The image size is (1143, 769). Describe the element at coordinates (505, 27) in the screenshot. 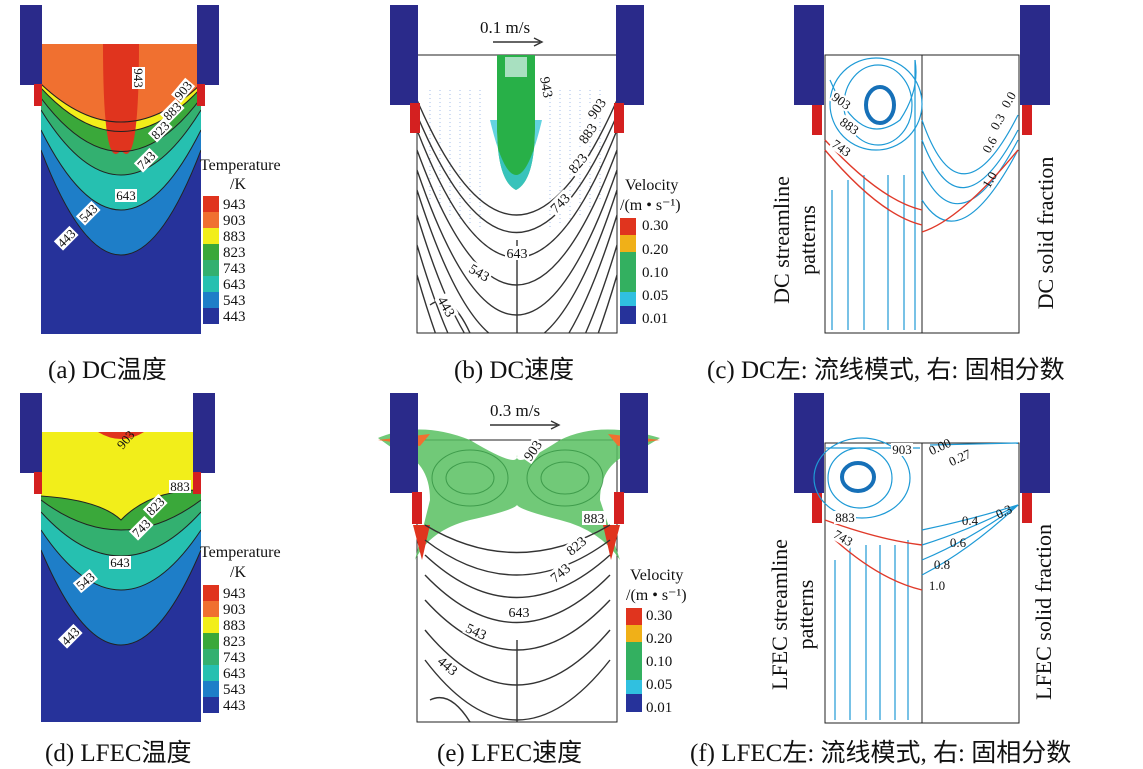

I see `vector-scale-label: 0.1 m/s` at that location.